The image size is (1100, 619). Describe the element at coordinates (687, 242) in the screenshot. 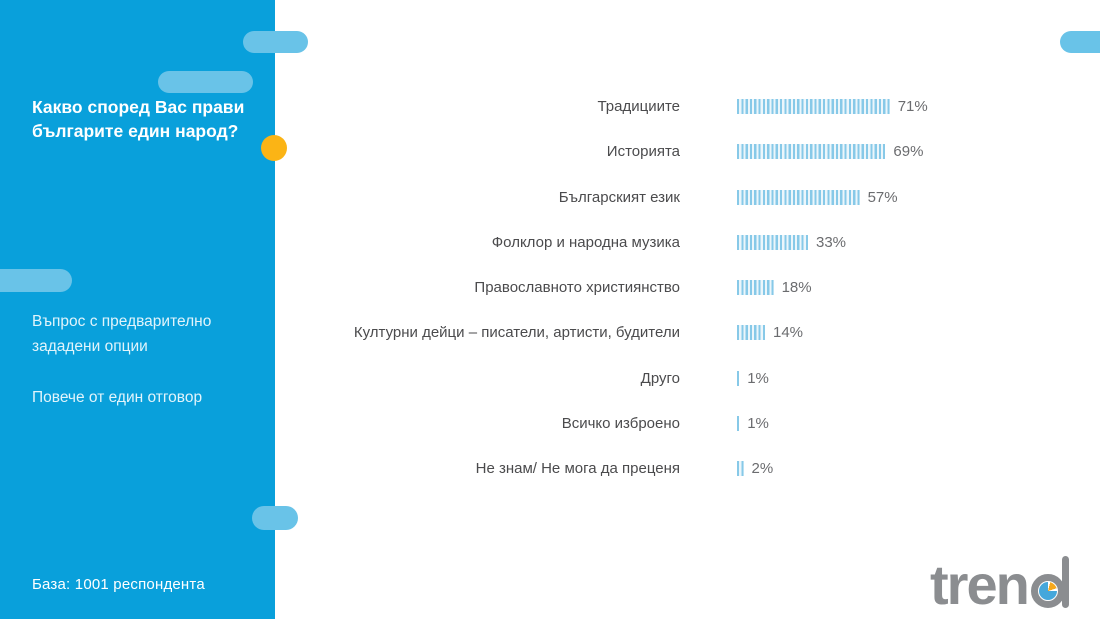

I see `chart-row: Фолклор и народна музика 33%` at that location.